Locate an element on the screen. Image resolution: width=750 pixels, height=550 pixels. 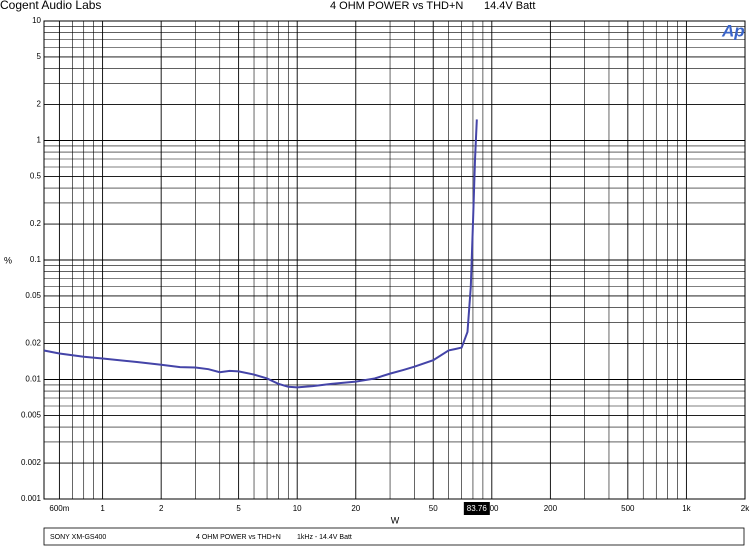
y-tick-label: 0.2 is located at coordinates (36, 223).